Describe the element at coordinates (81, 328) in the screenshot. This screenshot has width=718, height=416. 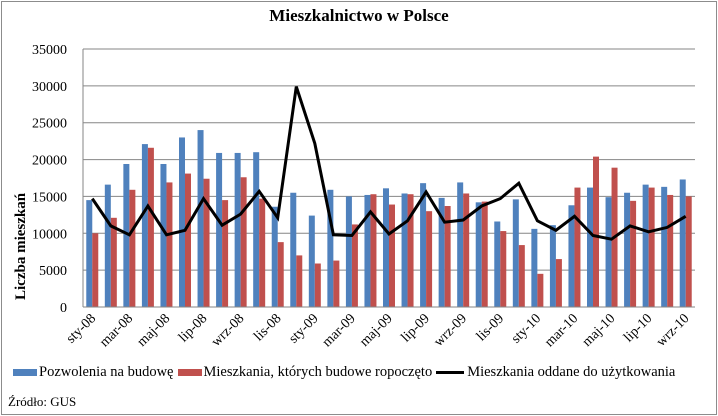
I see `x-tick-label: sty-08` at that location.